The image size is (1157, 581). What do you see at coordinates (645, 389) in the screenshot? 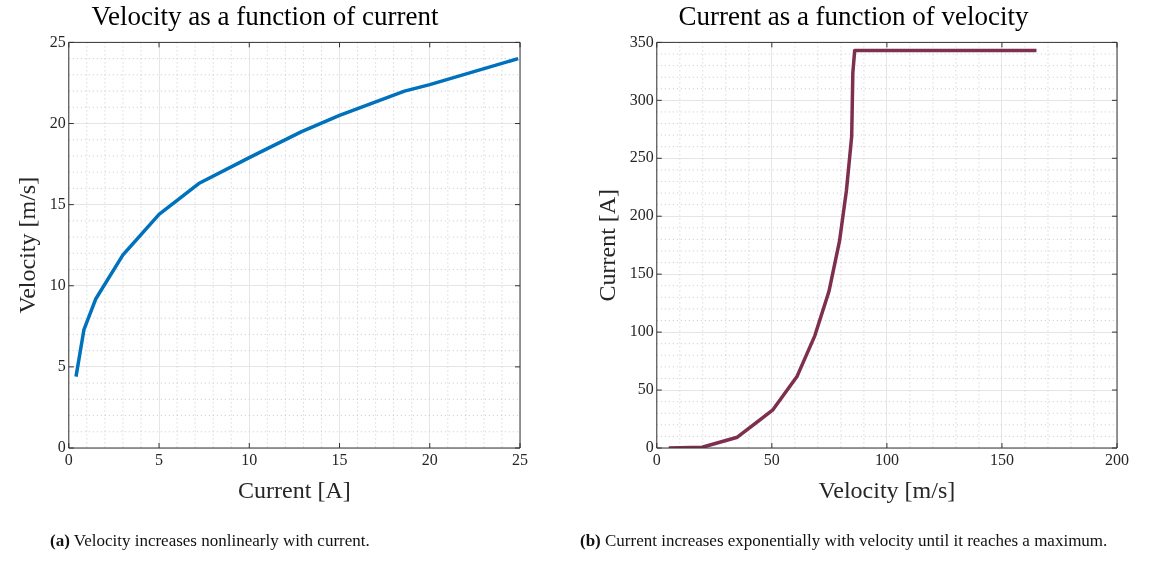
I see `y-tick-label: 50` at bounding box center [645, 389].